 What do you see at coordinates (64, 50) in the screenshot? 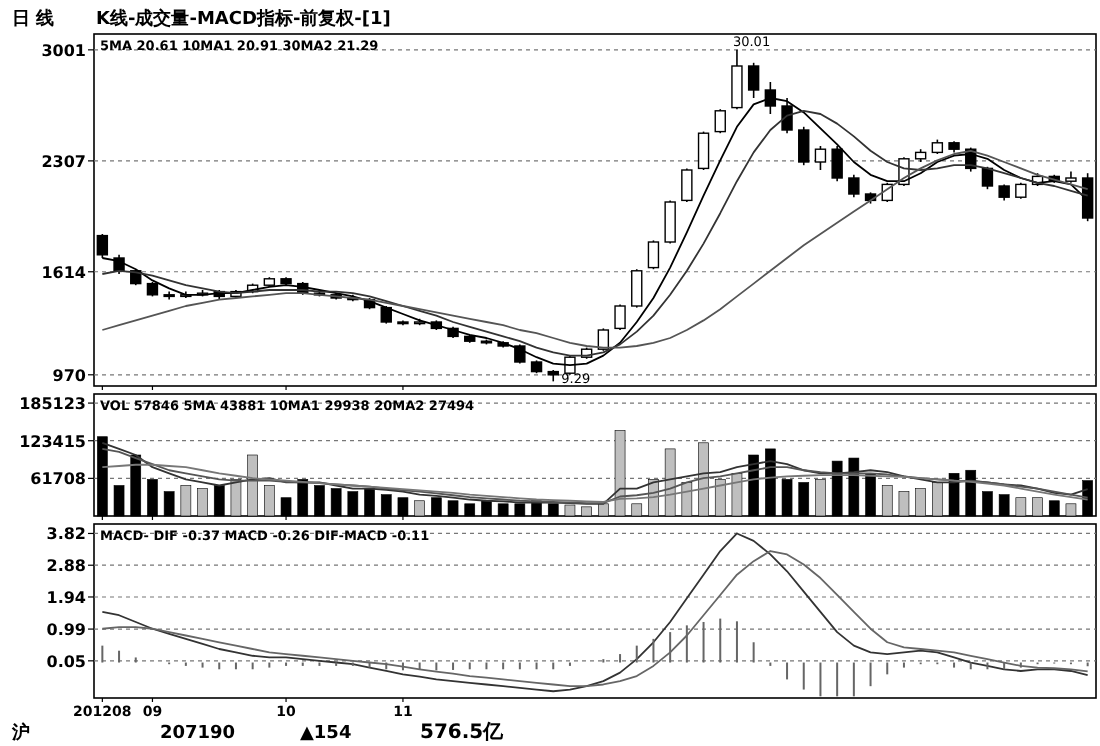
I see `y-tick-label: 3001` at bounding box center [64, 50].